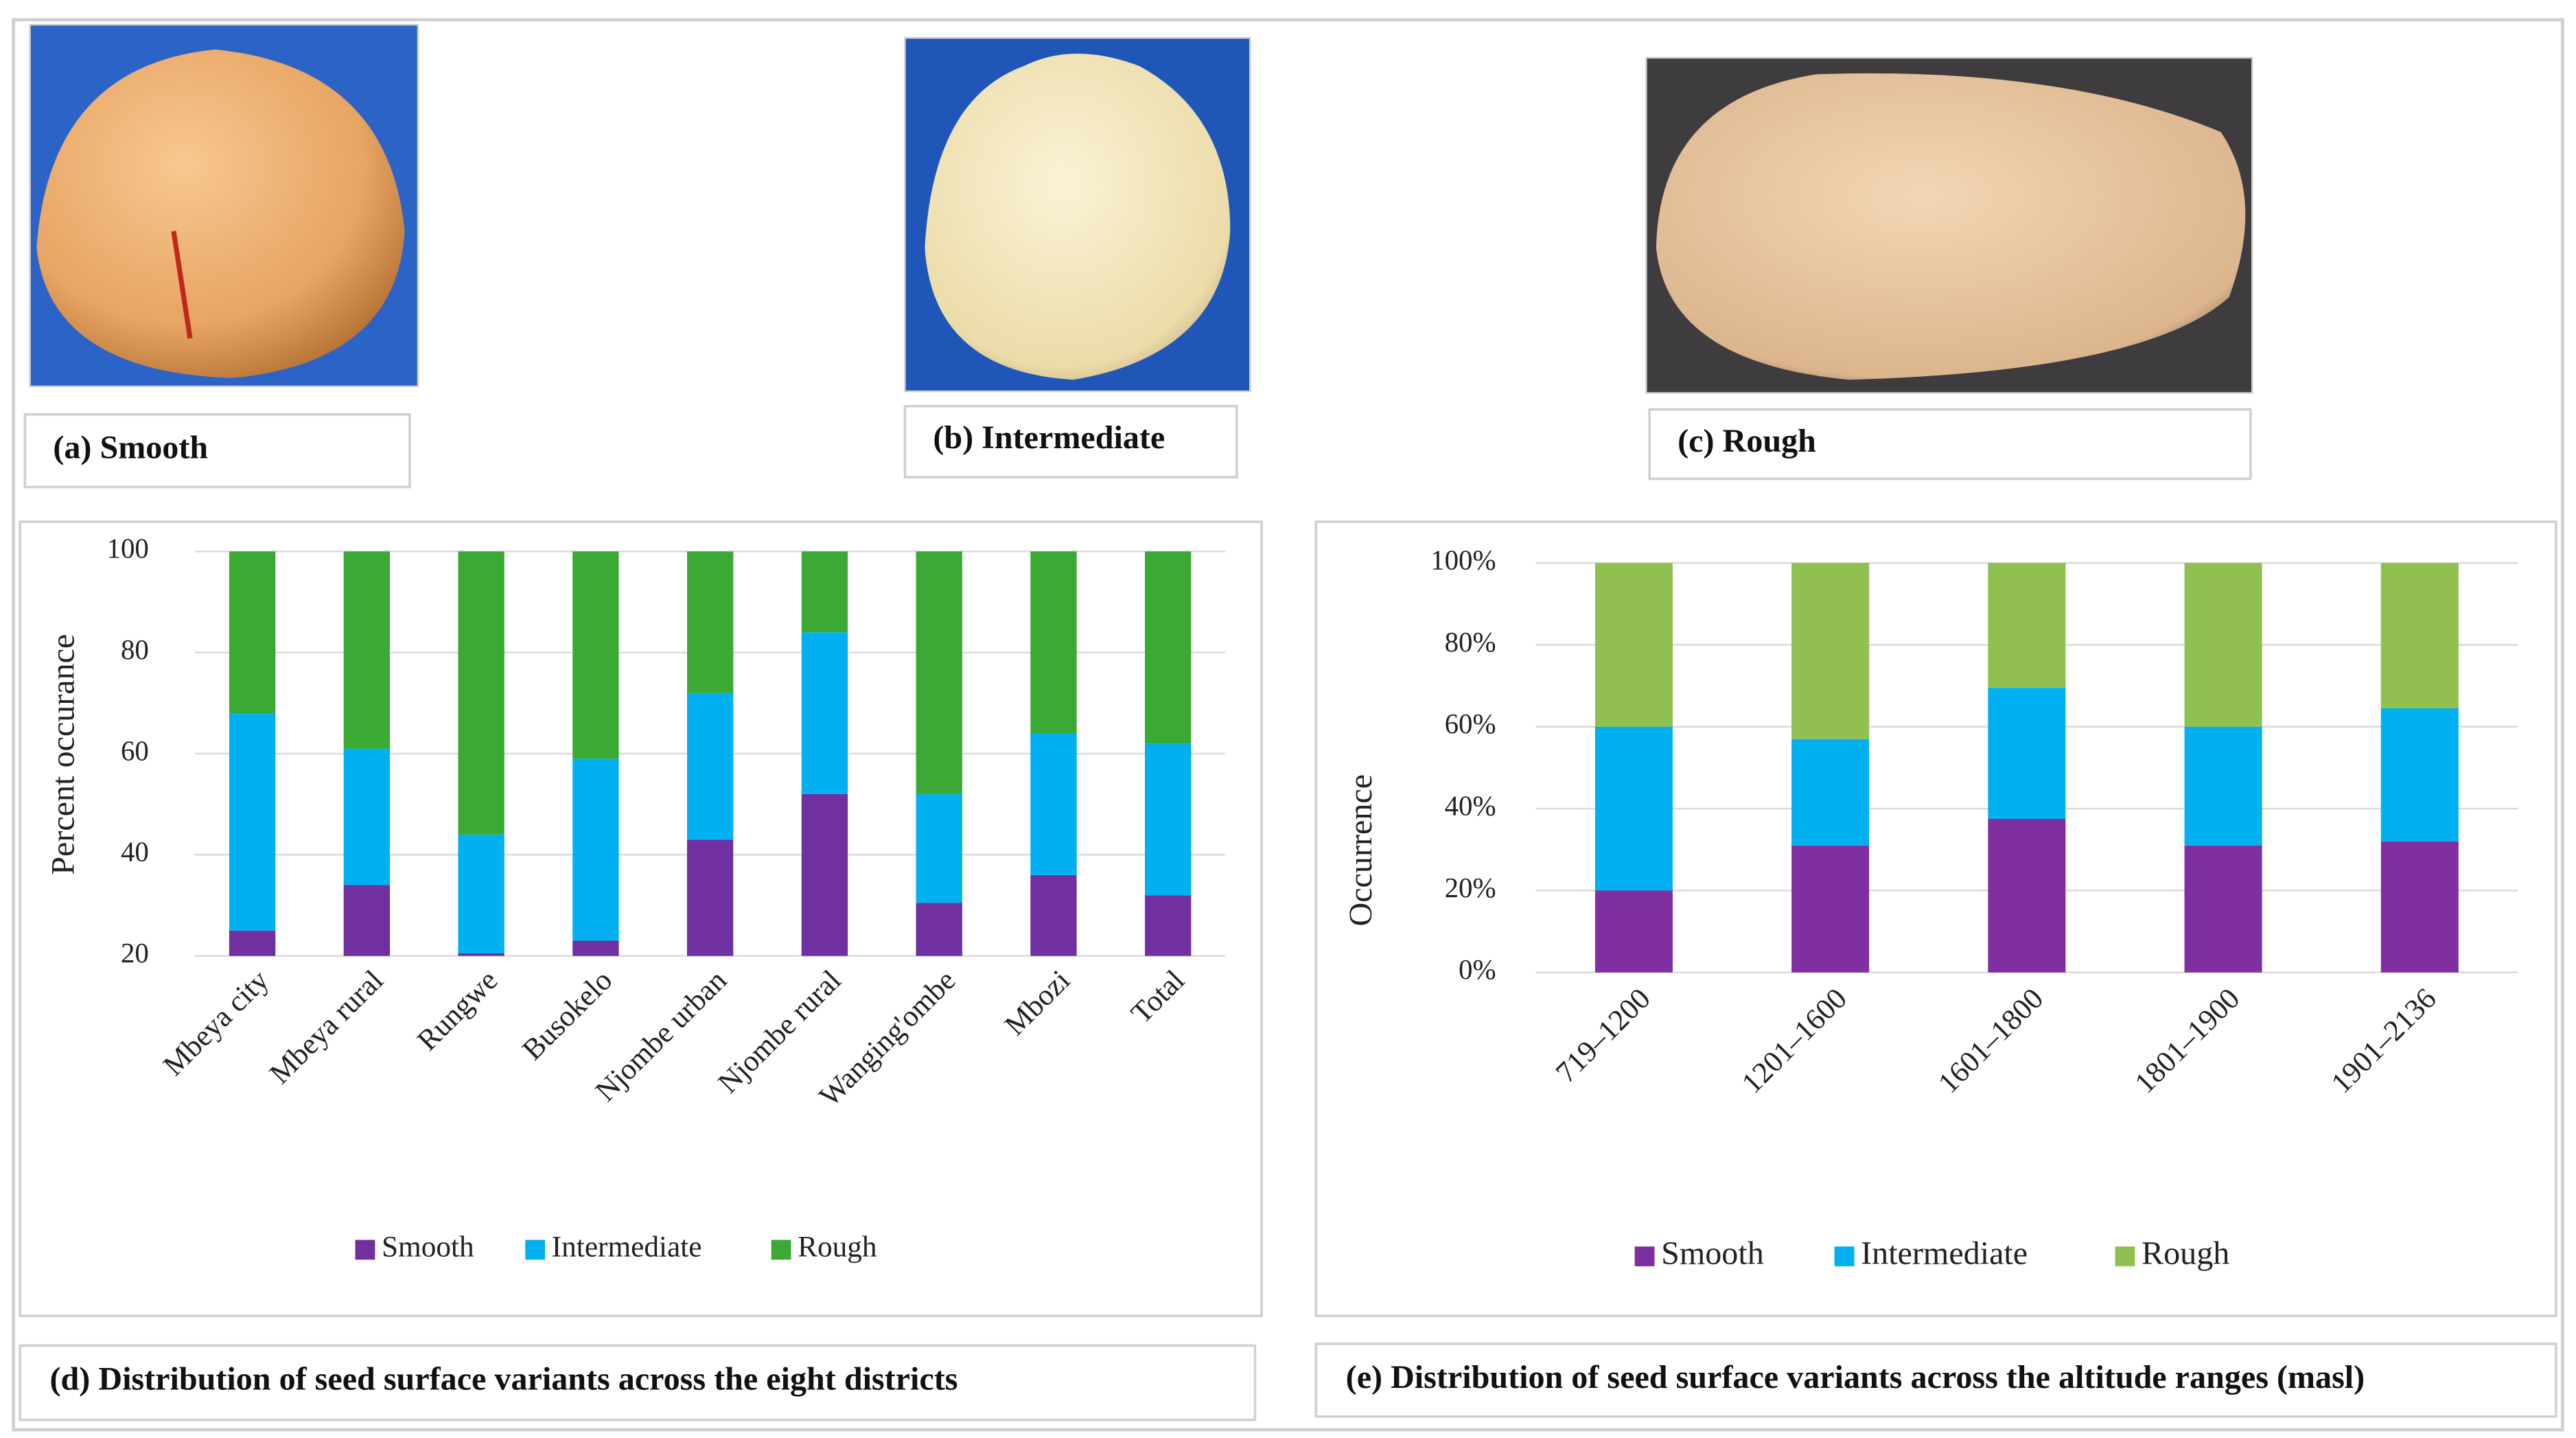  What do you see at coordinates (128, 548) in the screenshot?
I see `y-tick-label: 100` at bounding box center [128, 548].